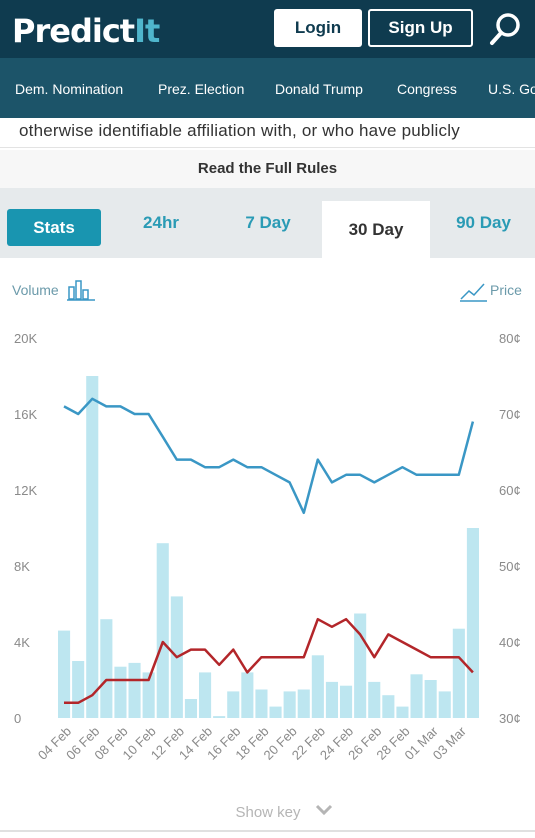 Image resolution: width=535 pixels, height=838 pixels. I want to click on price-line-blue, so click(269, 456).